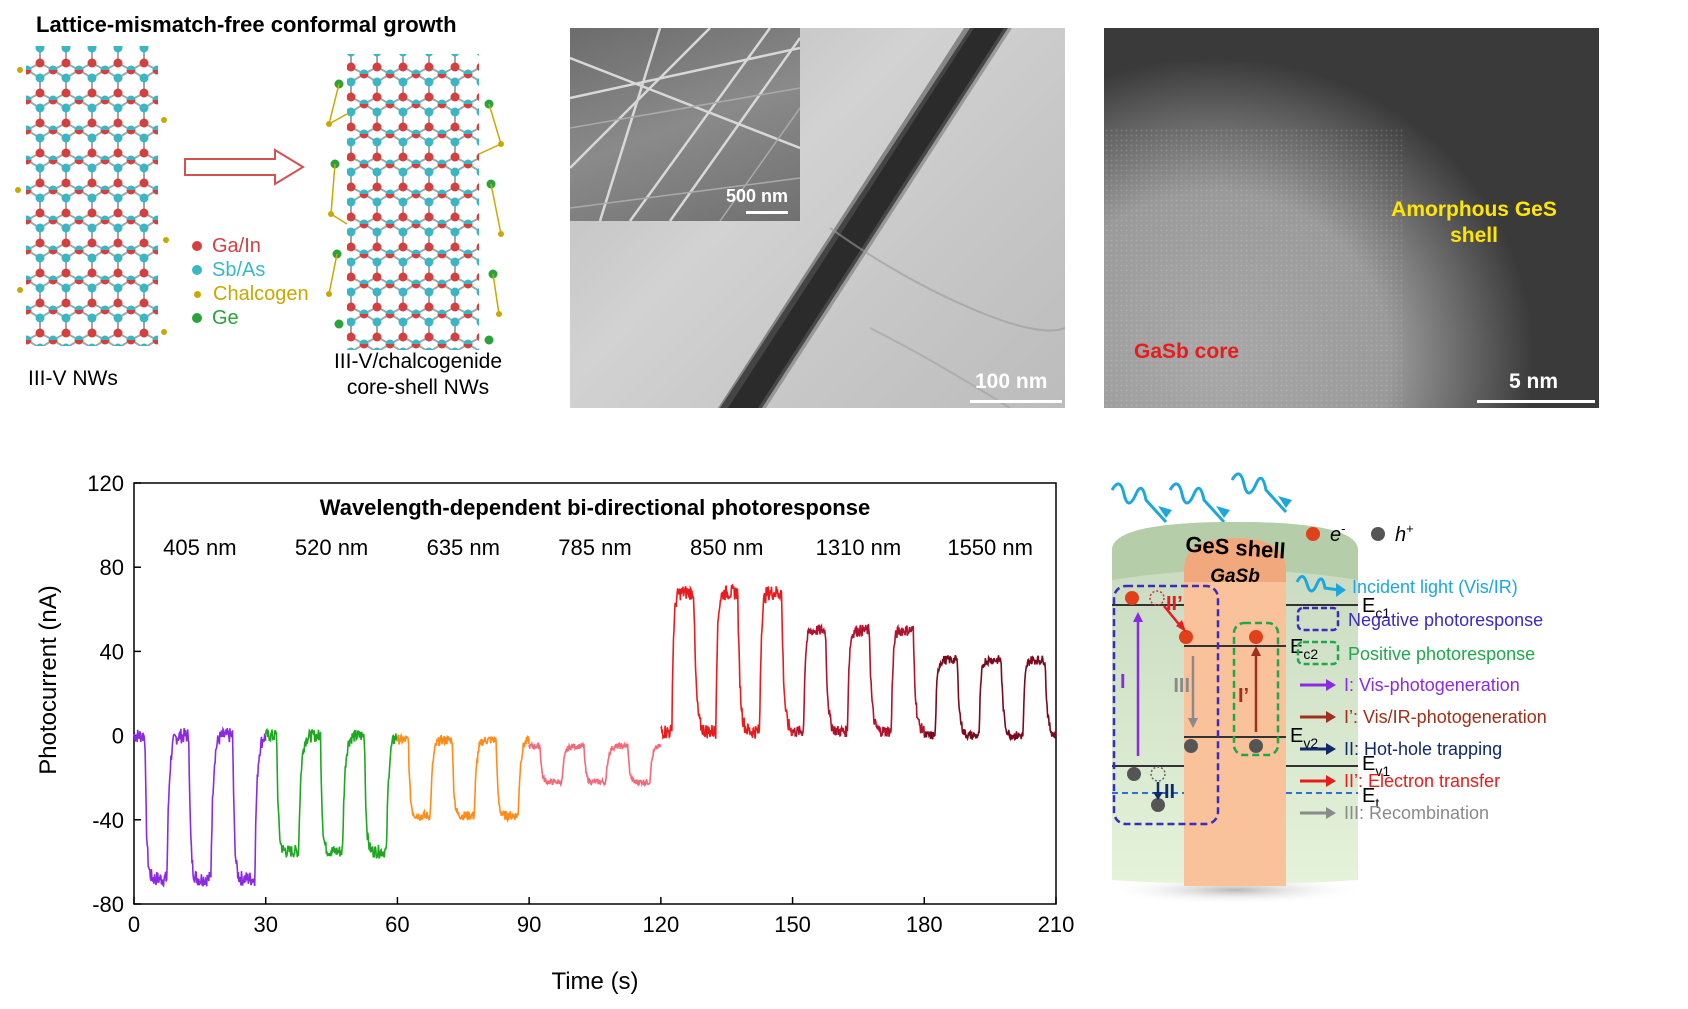  What do you see at coordinates (1474, 209) in the screenshot?
I see `shell-label-1: Amorphous GeS` at bounding box center [1474, 209].